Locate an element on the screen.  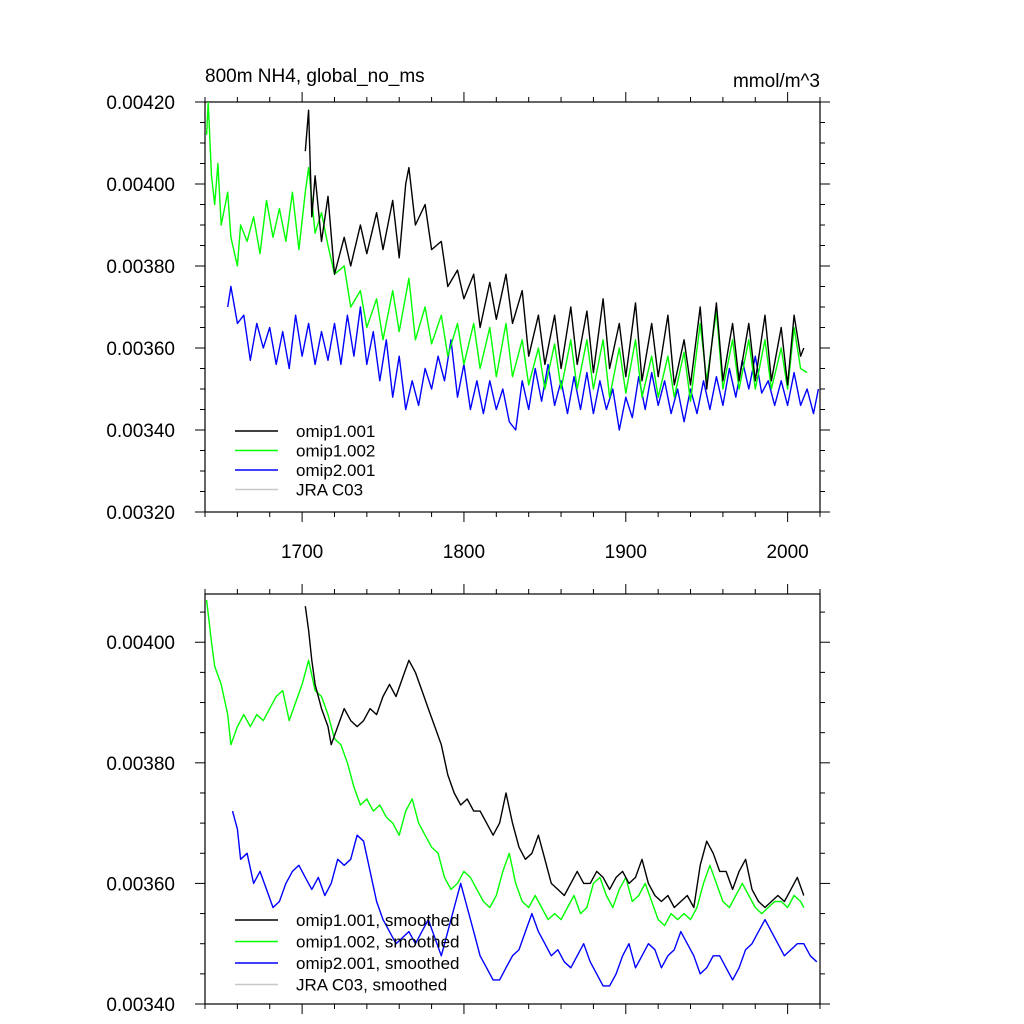
legend-label: omip1.002 is located at coordinates (335, 451).